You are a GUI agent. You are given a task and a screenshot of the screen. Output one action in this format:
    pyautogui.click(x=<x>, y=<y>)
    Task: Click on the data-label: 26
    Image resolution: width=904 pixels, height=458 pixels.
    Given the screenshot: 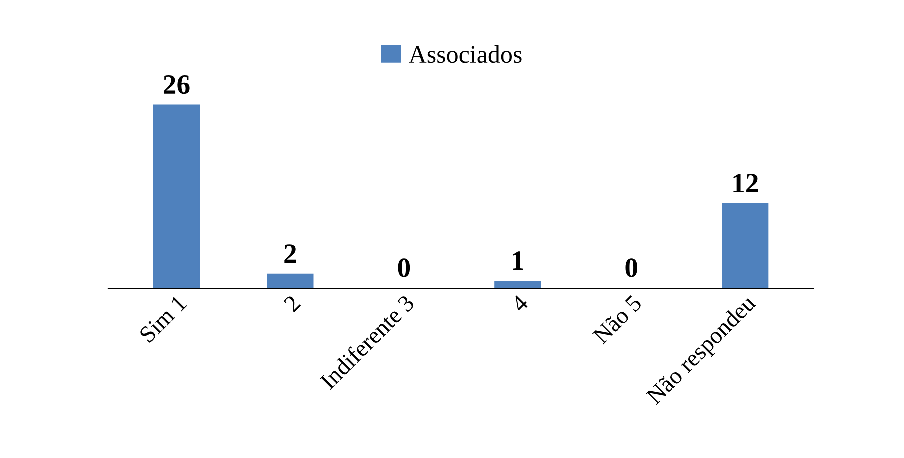 What is the action you would take?
    pyautogui.click(x=177, y=84)
    